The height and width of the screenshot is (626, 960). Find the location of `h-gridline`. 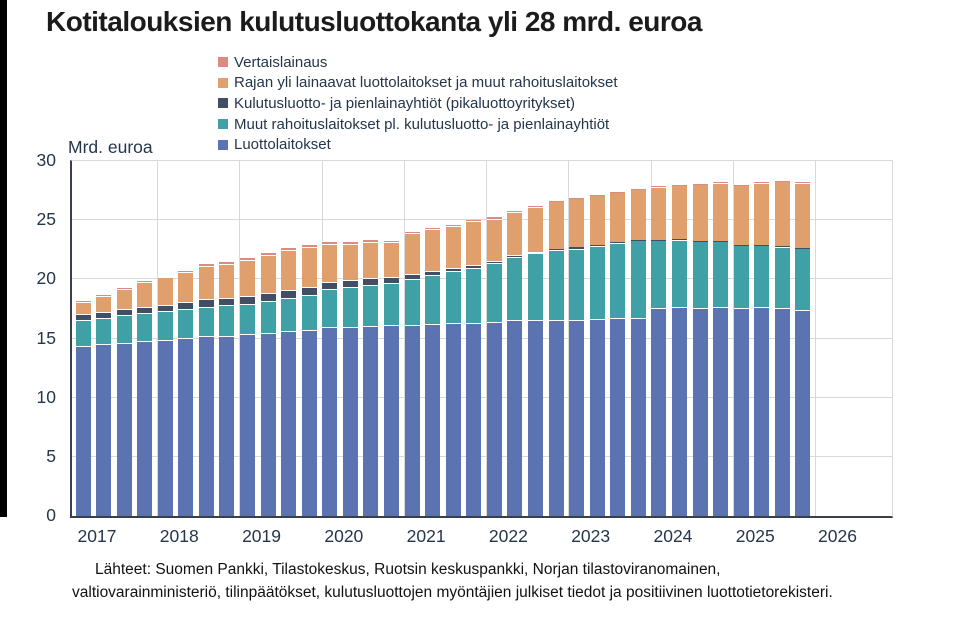

h-gridline is located at coordinates (482, 279).